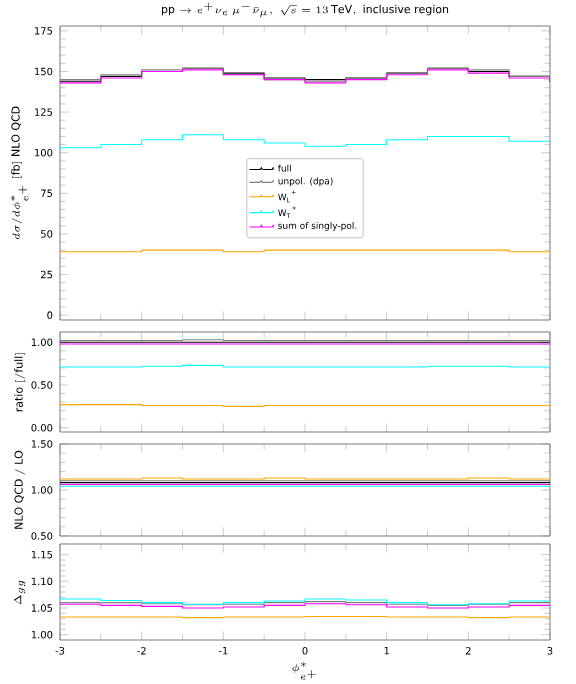  Describe the element at coordinates (20, 592) in the screenshot. I see `y-axis-title: $\Delta_{gg}$` at that location.